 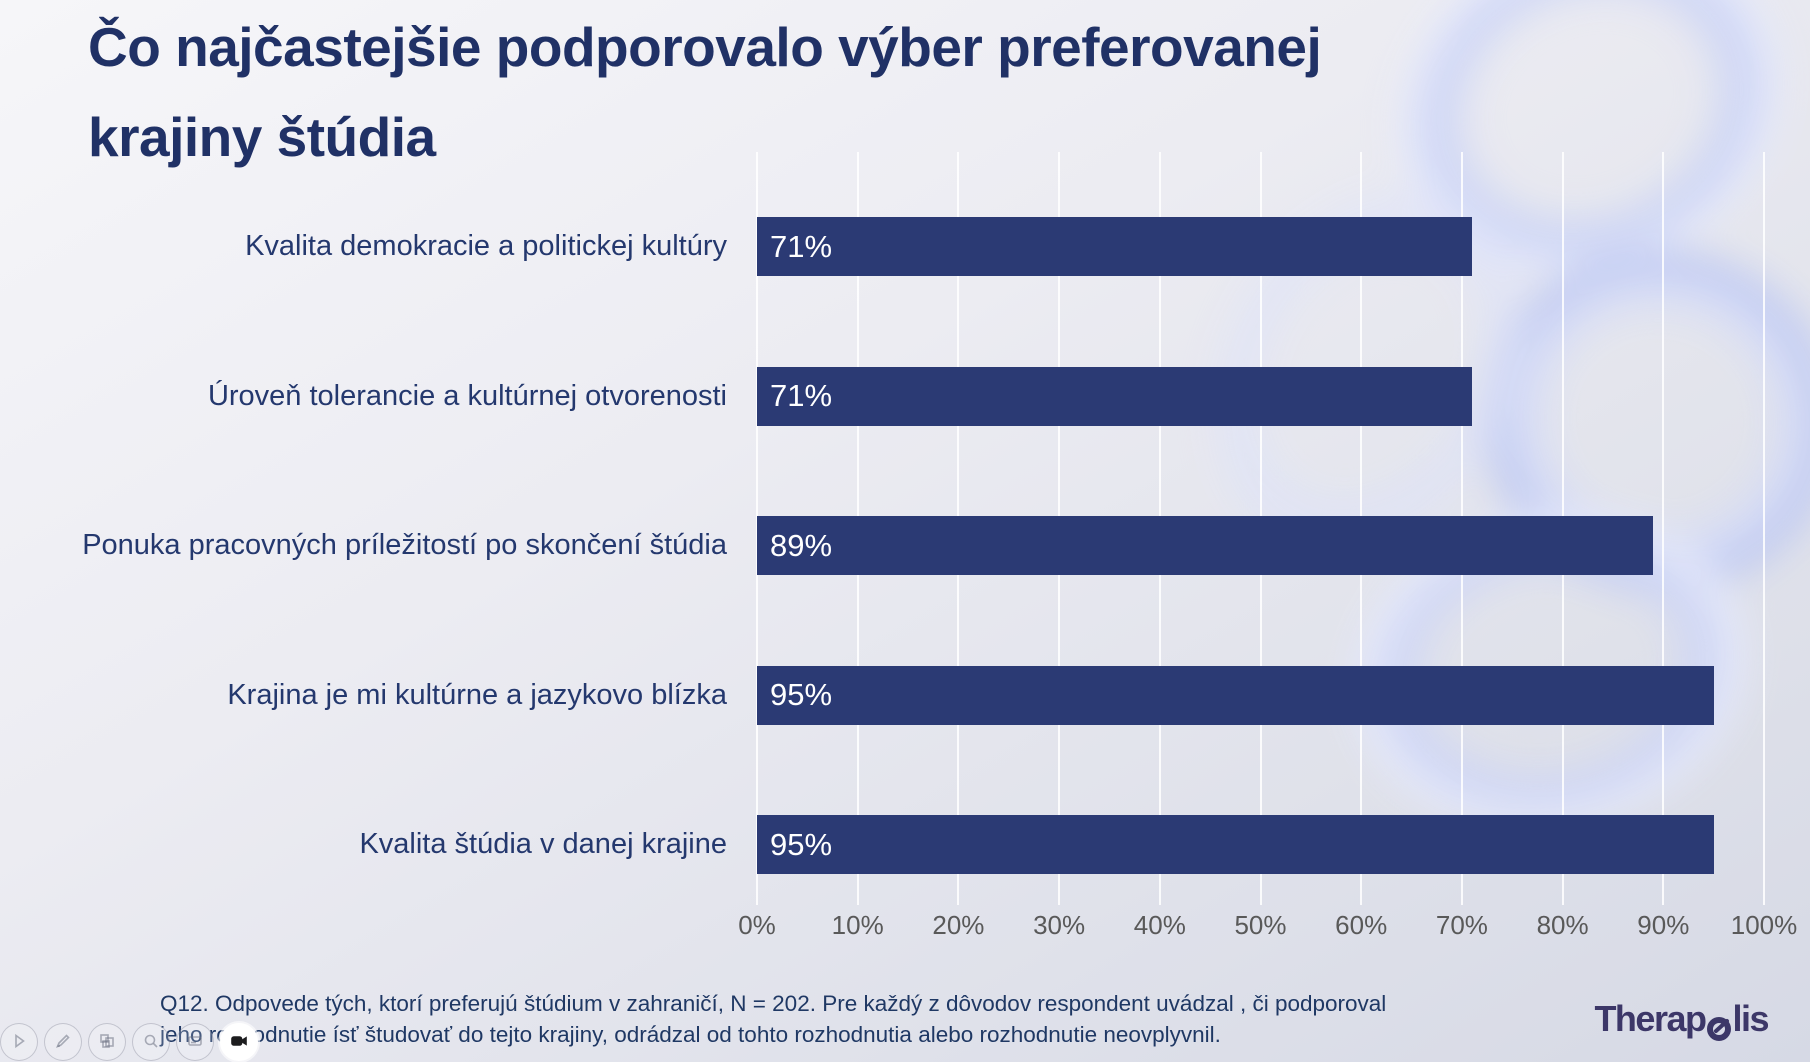 I want to click on next-slide-icon, so click(x=19, y=1042).